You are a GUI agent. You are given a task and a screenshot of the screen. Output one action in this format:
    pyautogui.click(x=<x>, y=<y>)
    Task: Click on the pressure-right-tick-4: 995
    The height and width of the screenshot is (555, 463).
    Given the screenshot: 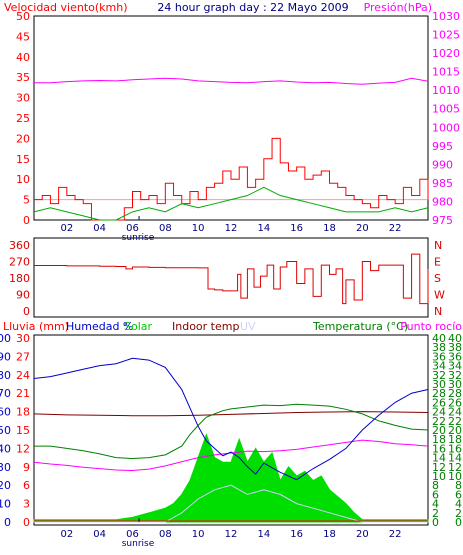 What is the action you would take?
    pyautogui.click(x=442, y=146)
    